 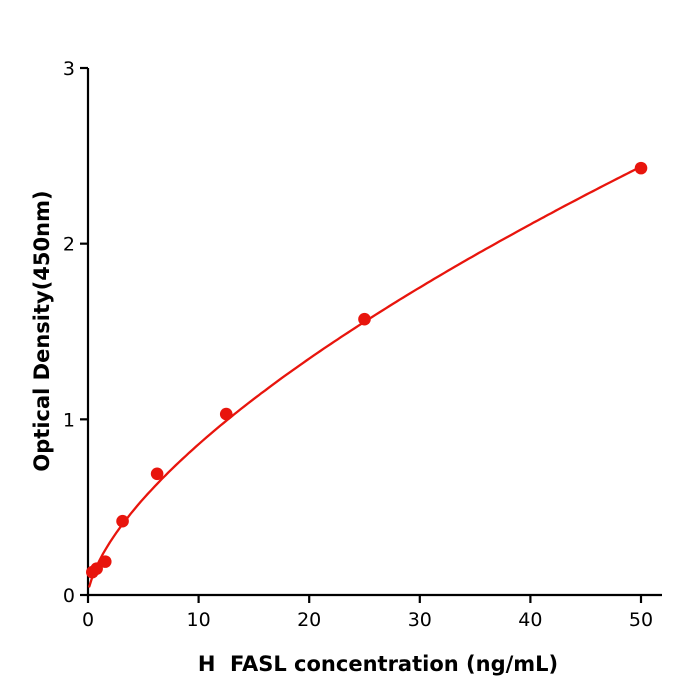 I want to click on y-tick-label: 3, so click(x=69, y=69).